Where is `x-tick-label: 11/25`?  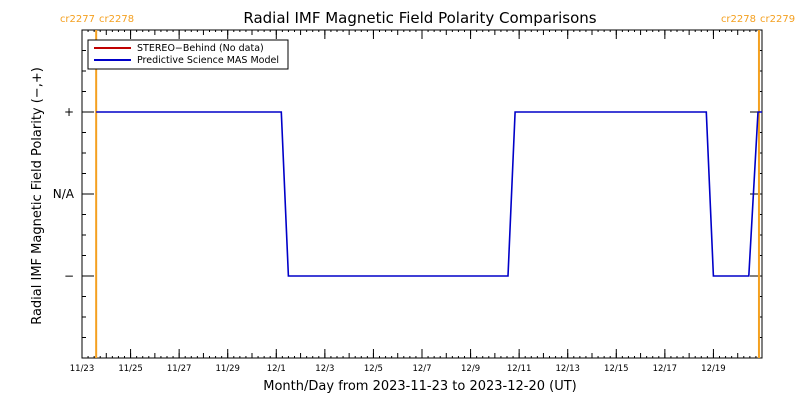 x-tick-label: 11/25 is located at coordinates (130, 369).